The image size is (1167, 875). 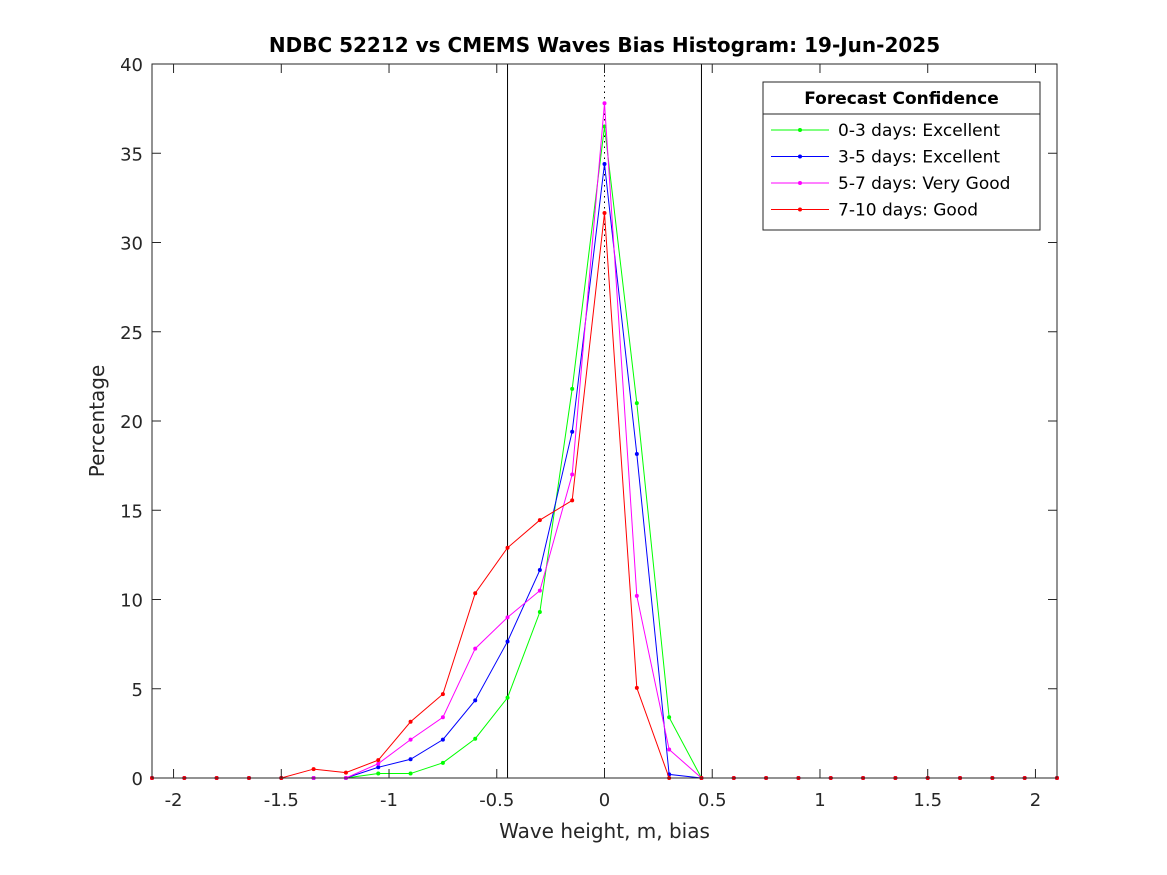 I want to click on legend-entry-3: 7-10 days: Good, so click(x=874, y=211).